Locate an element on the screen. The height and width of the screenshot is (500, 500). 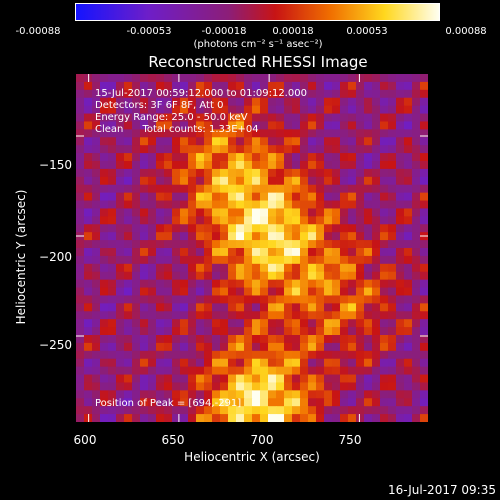
colorbar is located at coordinates (257, 12).